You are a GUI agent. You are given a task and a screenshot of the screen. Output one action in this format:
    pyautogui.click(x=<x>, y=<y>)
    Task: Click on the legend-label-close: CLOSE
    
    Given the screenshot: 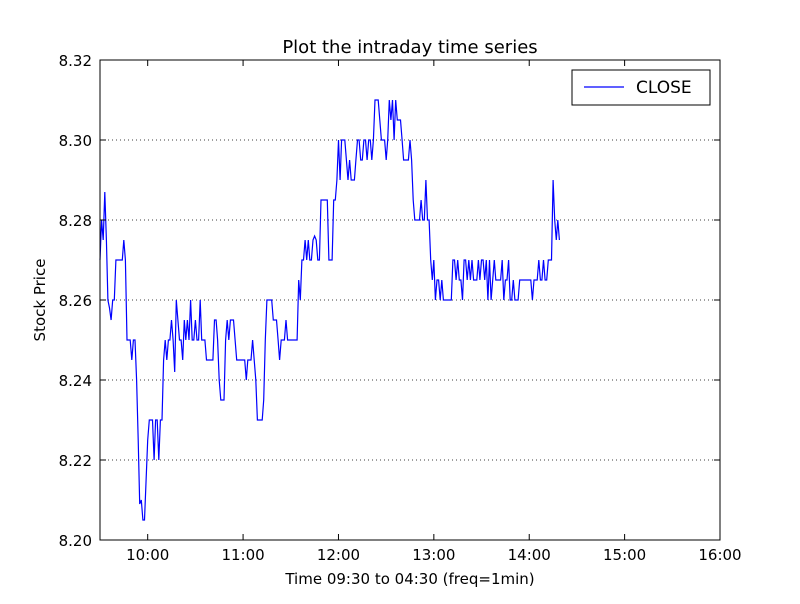 What is the action you would take?
    pyautogui.click(x=664, y=88)
    